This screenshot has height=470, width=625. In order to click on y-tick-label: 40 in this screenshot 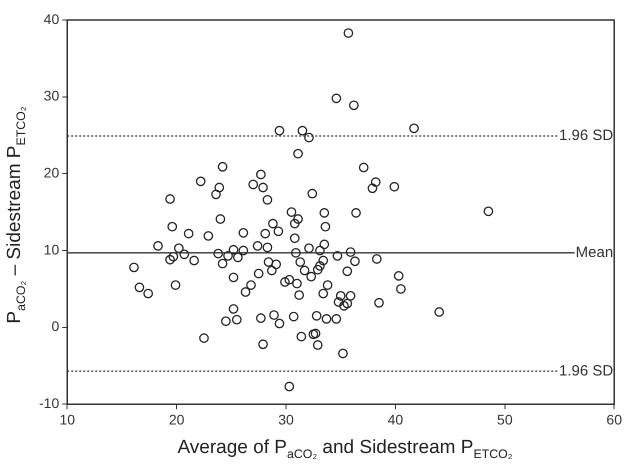, I will do `click(52, 18)`.